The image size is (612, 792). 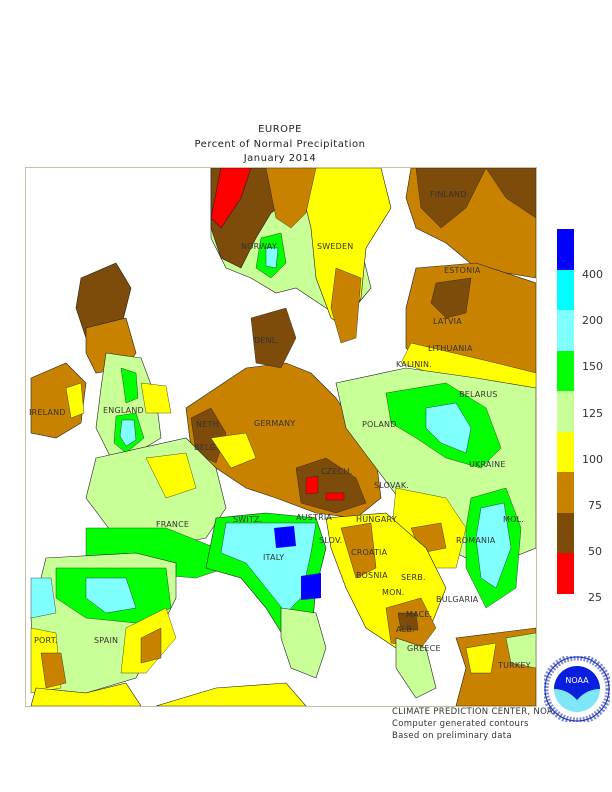 What do you see at coordinates (248, 519) in the screenshot?
I see `label-switzerland: SWITZ.` at bounding box center [248, 519].